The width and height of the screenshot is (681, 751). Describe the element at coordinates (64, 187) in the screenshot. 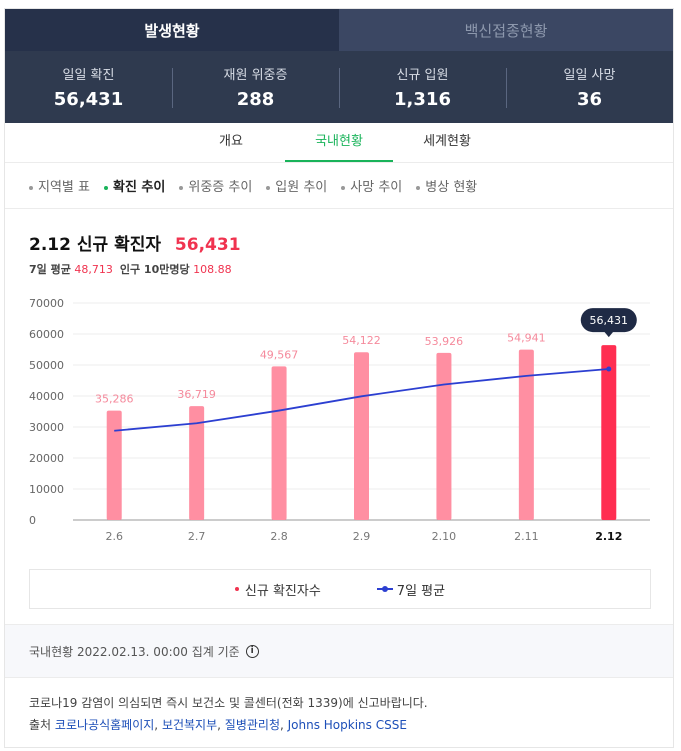

I see `filter-label: 지역별 표` at that location.